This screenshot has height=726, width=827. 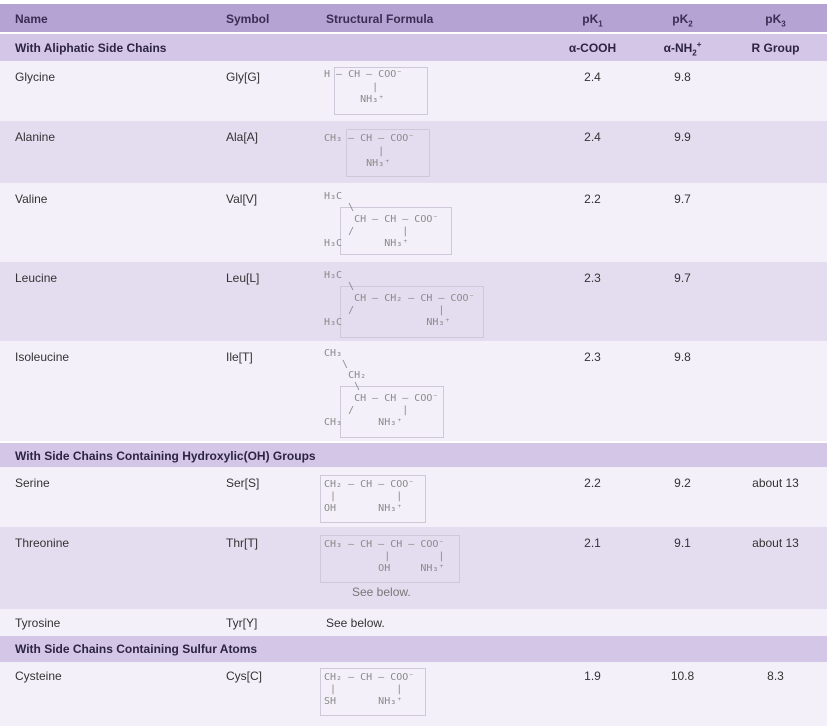 I want to click on row-pk1: 2.1, so click(x=592, y=543).